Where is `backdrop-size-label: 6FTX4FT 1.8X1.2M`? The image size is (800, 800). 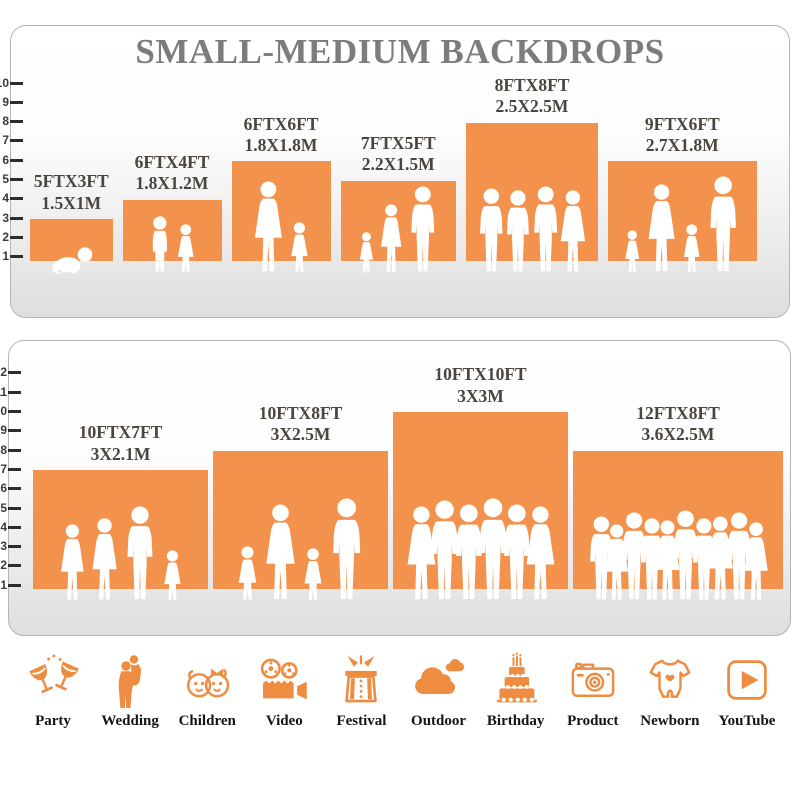
backdrop-size-label: 6FTX4FT 1.8X1.2M is located at coordinates (172, 173).